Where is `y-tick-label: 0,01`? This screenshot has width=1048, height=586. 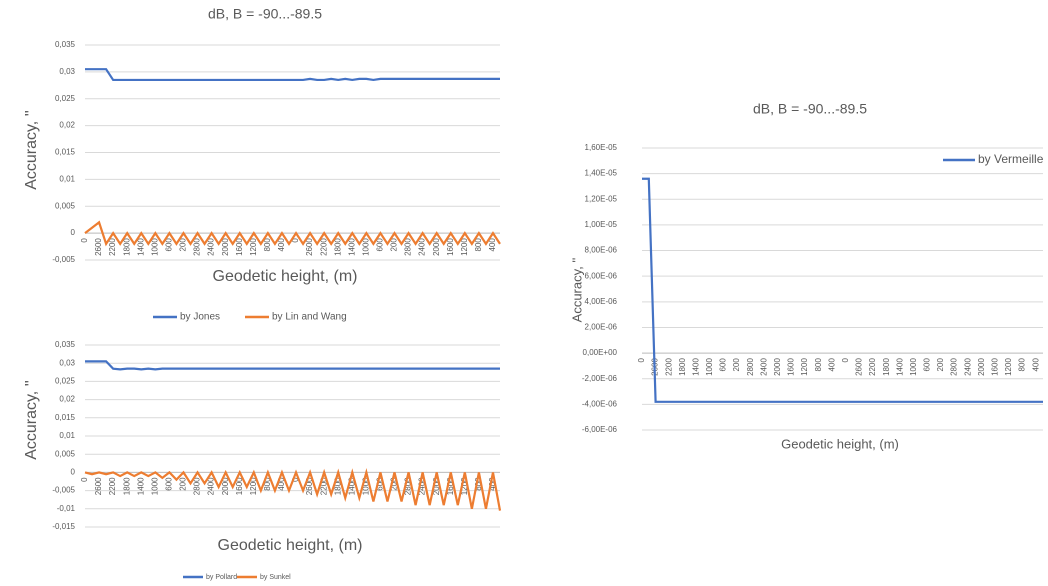
y-tick-label: 0,01 is located at coordinates (67, 178).